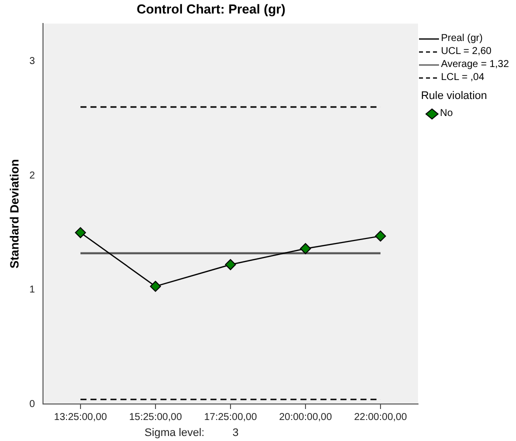 This screenshot has height=441, width=516. I want to click on x-tick-label: 15:25:00,00, so click(155, 417).